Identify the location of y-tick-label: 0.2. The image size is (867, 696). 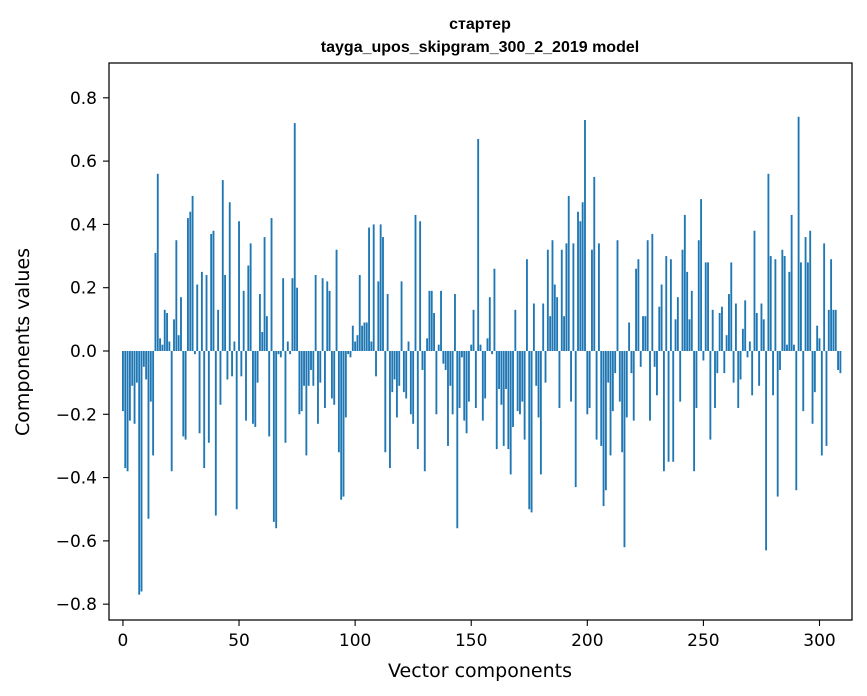
(83, 289).